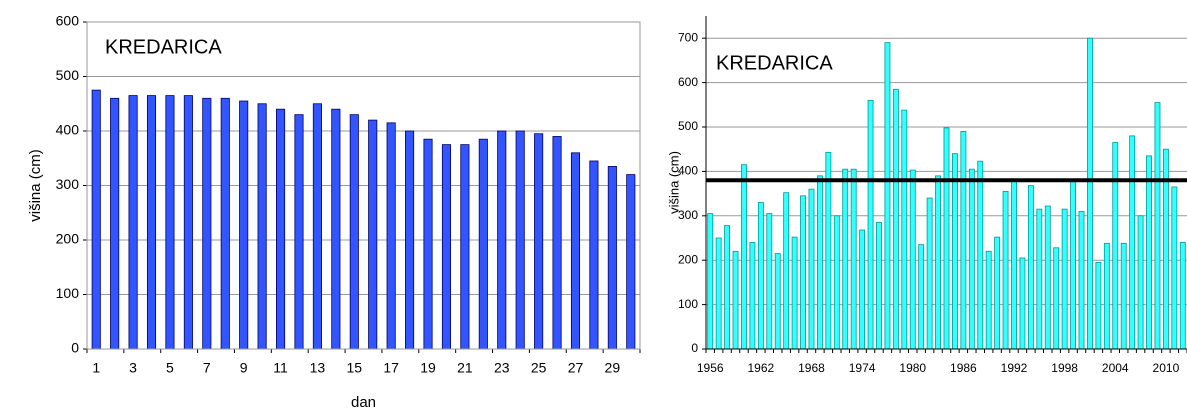  What do you see at coordinates (1014, 368) in the screenshot?
I see `x-tick-label: 1992` at bounding box center [1014, 368].